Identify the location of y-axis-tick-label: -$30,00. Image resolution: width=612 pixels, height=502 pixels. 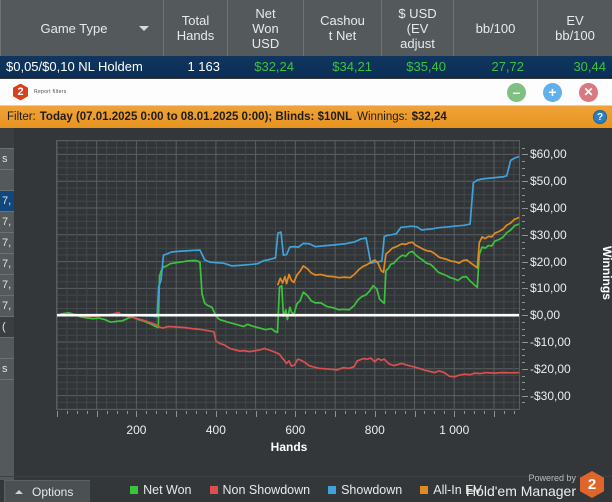
(550, 395).